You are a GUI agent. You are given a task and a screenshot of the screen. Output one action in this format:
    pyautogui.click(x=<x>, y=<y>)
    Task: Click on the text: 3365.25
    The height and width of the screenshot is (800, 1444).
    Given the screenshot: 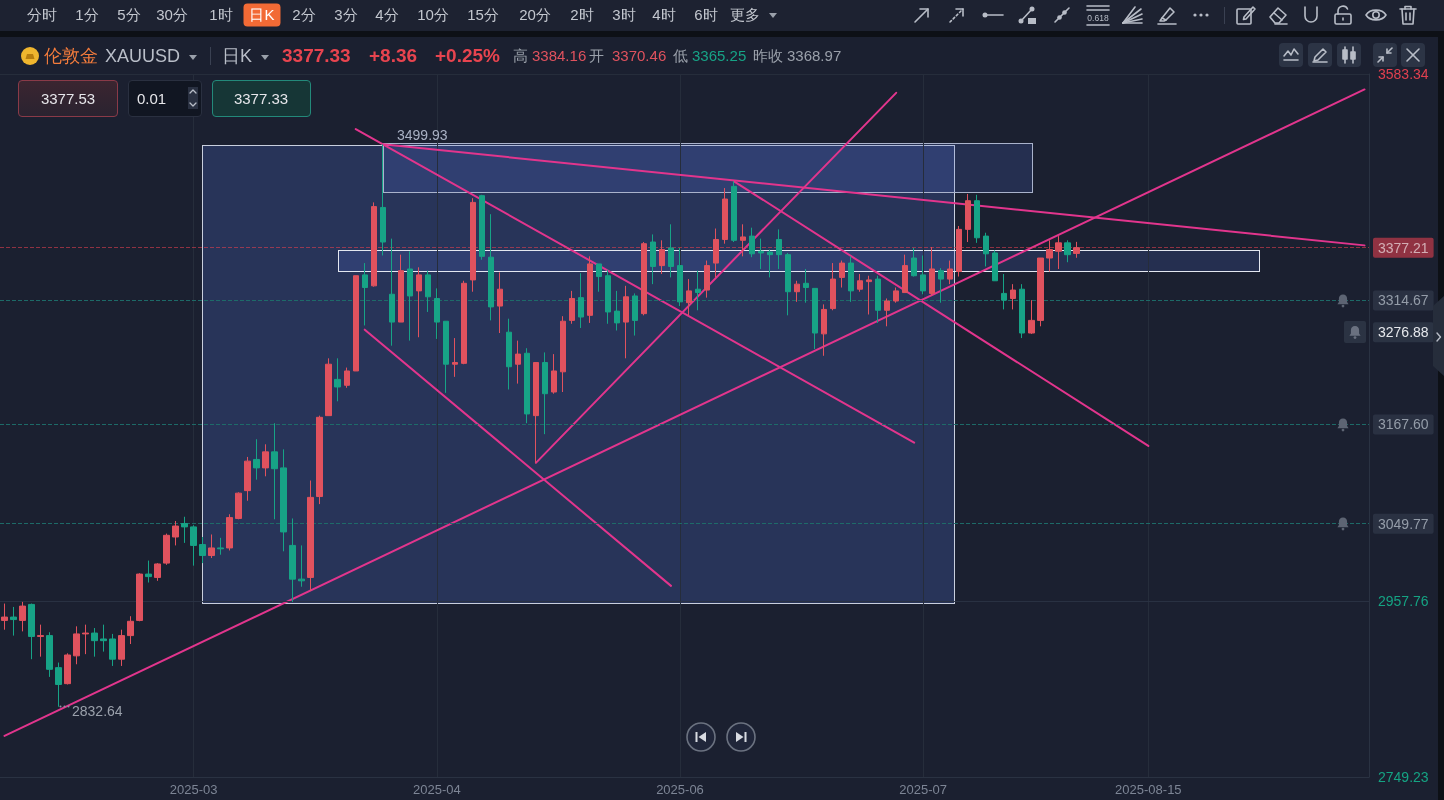 What is the action you would take?
    pyautogui.click(x=719, y=56)
    